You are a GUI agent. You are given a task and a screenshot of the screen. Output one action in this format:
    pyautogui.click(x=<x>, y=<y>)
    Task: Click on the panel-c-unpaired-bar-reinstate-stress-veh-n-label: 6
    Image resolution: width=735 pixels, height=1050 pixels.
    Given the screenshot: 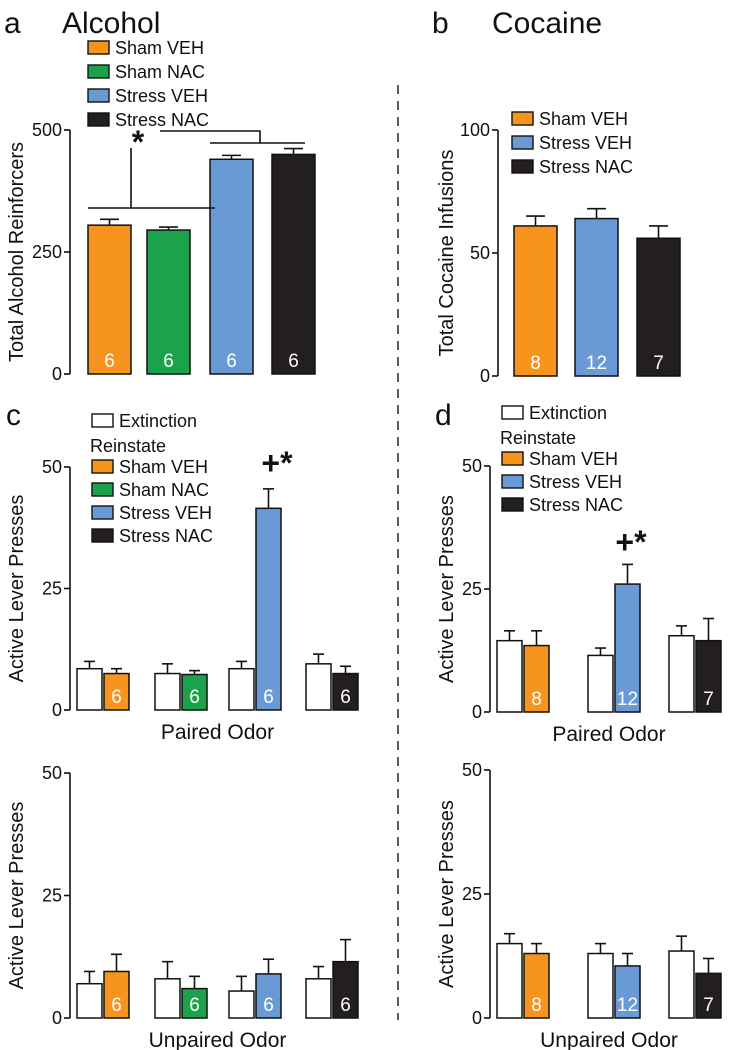 What is the action you would take?
    pyautogui.click(x=268, y=1005)
    